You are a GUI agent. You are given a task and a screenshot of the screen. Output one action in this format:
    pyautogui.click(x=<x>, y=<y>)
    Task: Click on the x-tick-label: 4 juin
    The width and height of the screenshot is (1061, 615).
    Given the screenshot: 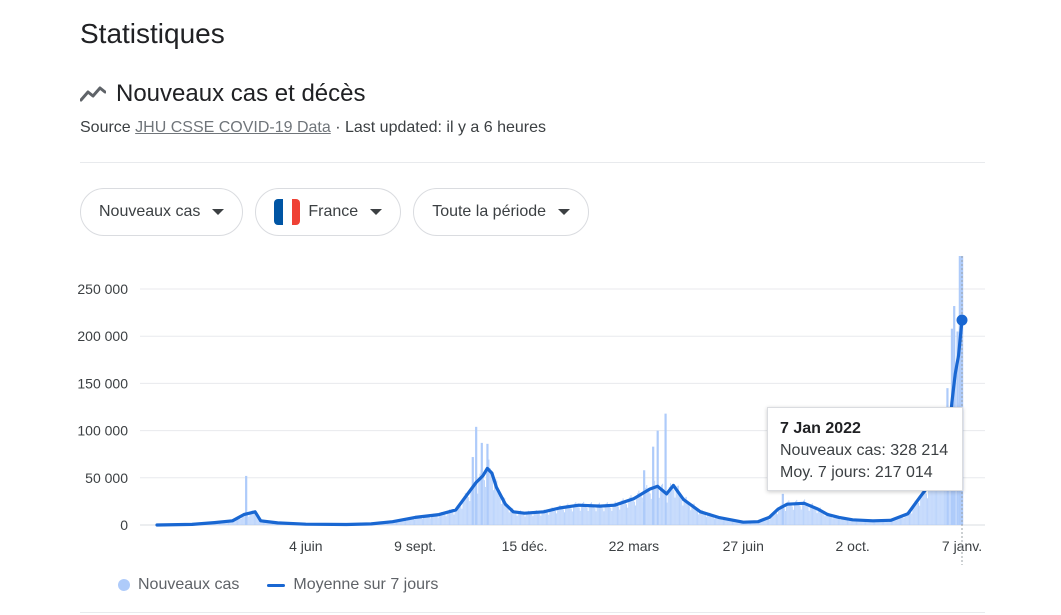 What is the action you would take?
    pyautogui.click(x=305, y=546)
    